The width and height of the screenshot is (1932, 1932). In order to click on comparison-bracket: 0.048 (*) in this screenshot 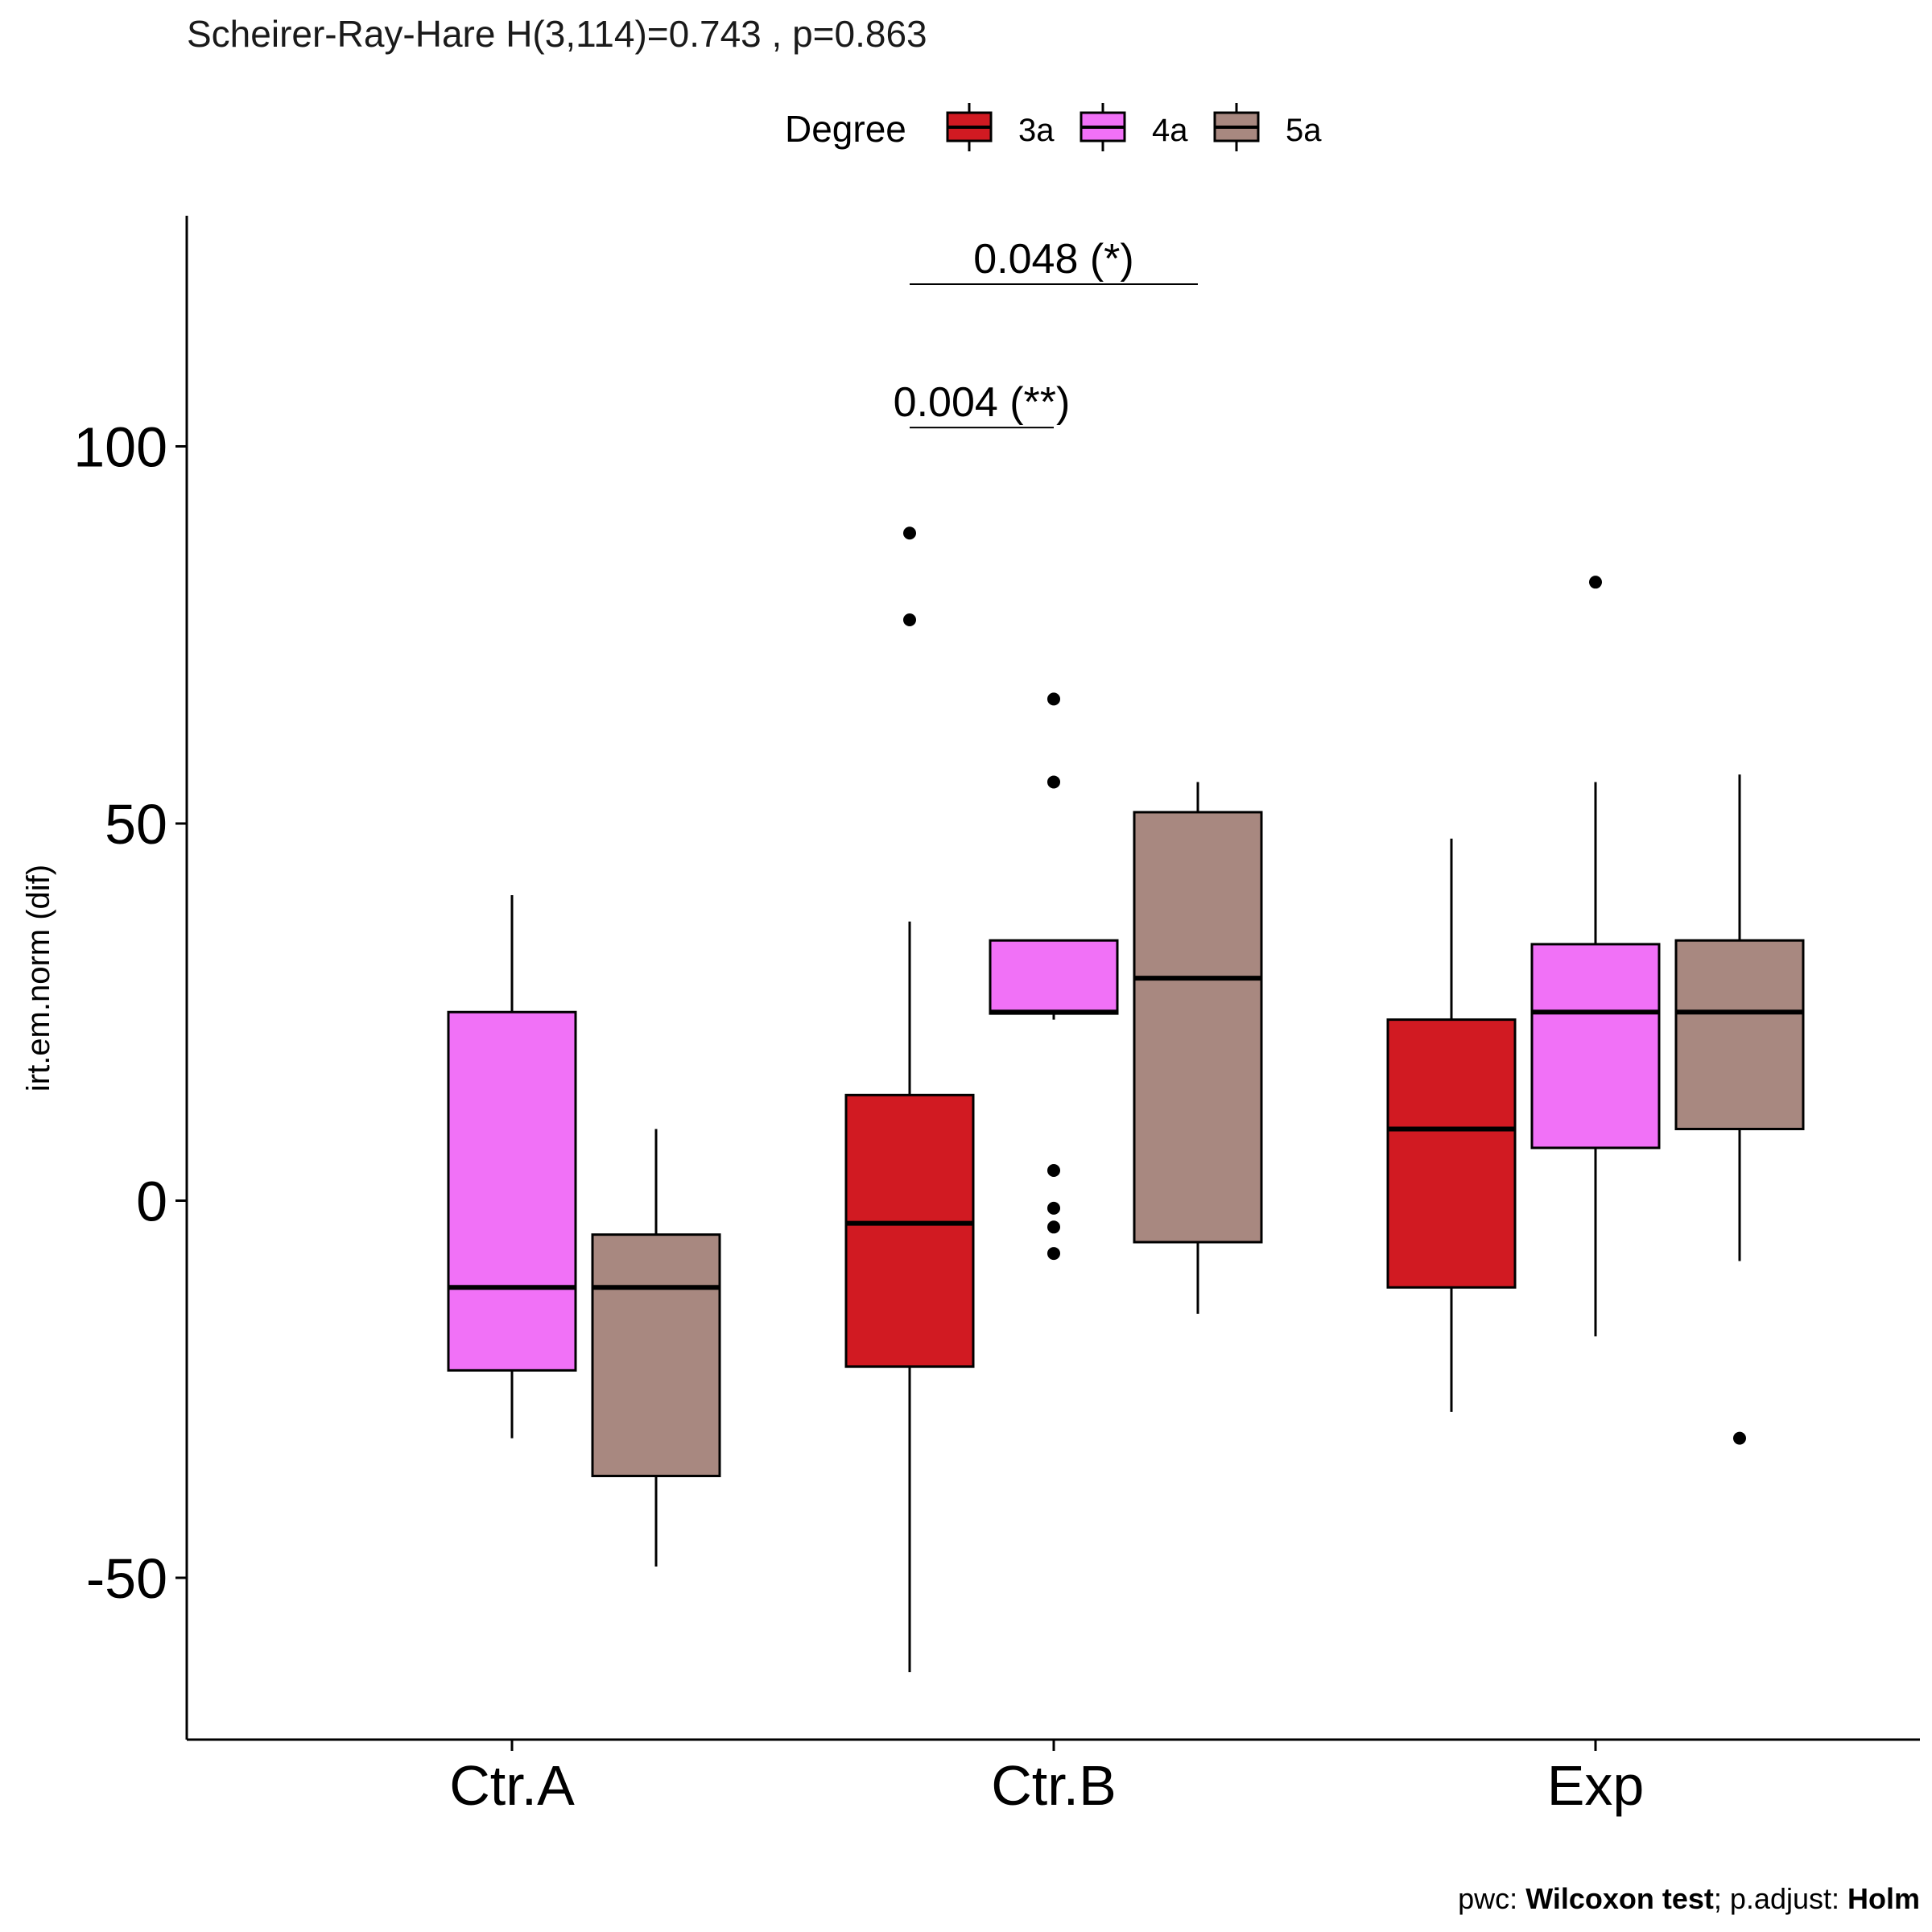, I will do `click(1054, 261)`.